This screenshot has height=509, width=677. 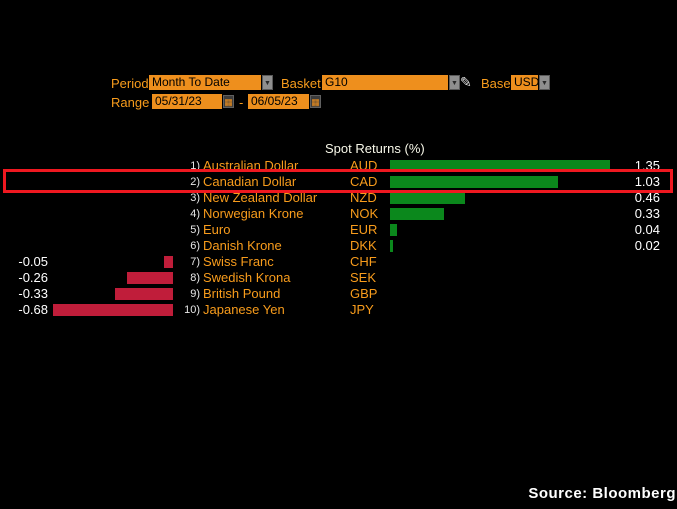 I want to click on row-number: 9), so click(x=195, y=294).